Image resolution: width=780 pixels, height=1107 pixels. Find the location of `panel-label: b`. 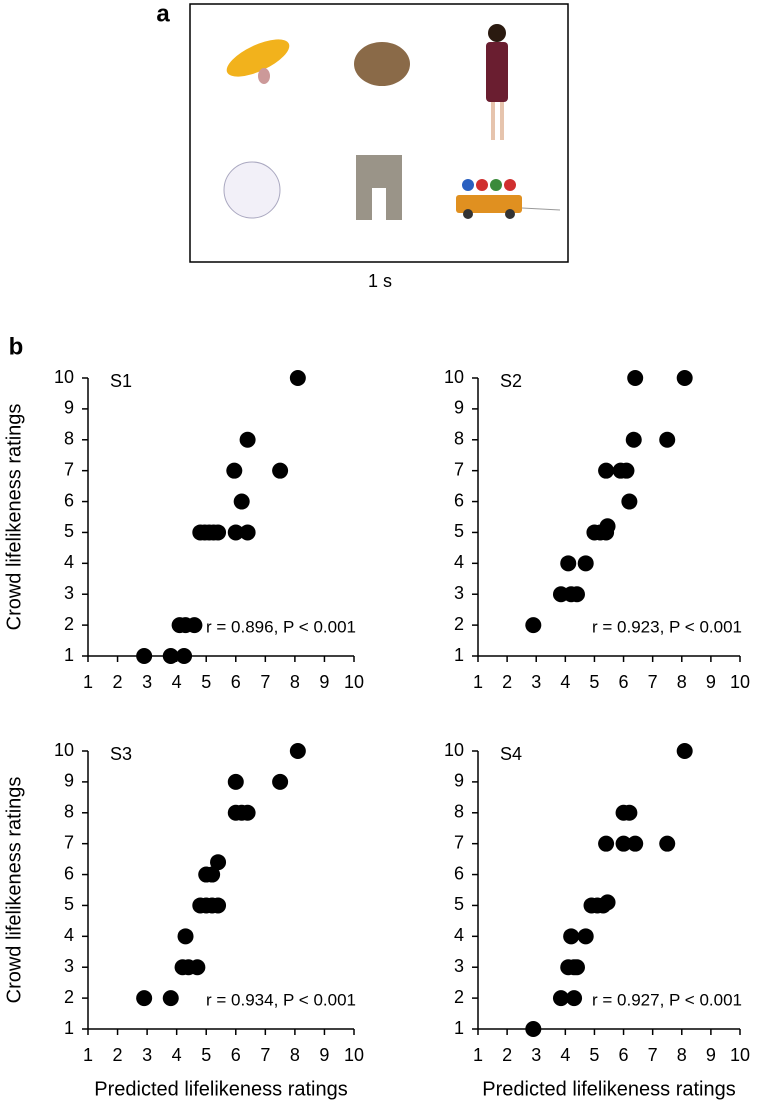

panel-label: b is located at coordinates (16, 346).